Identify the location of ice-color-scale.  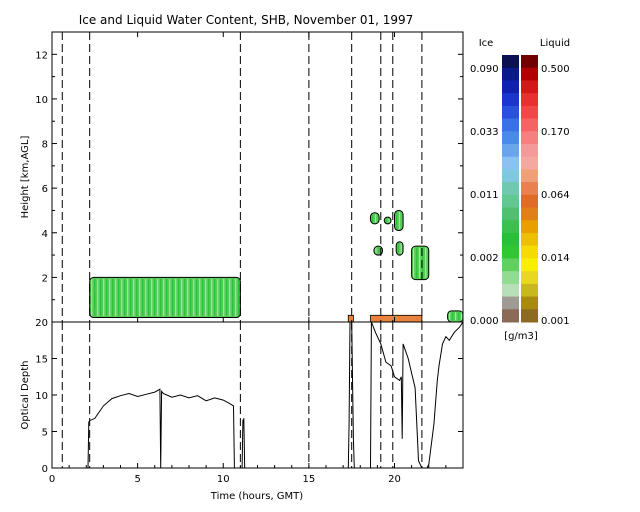
(510, 189).